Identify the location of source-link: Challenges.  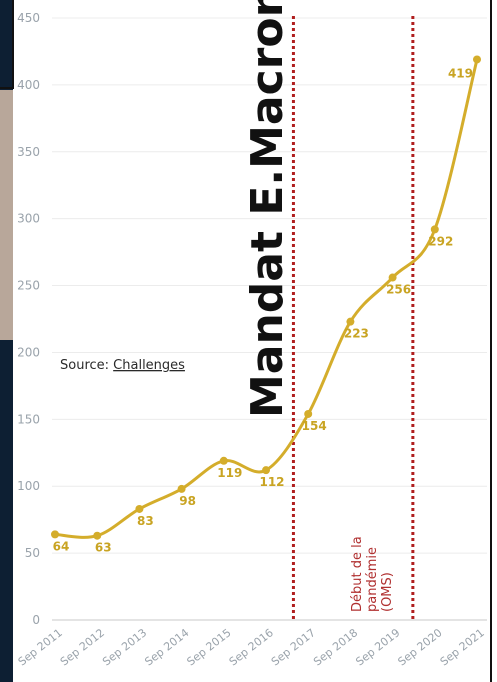
(149, 365).